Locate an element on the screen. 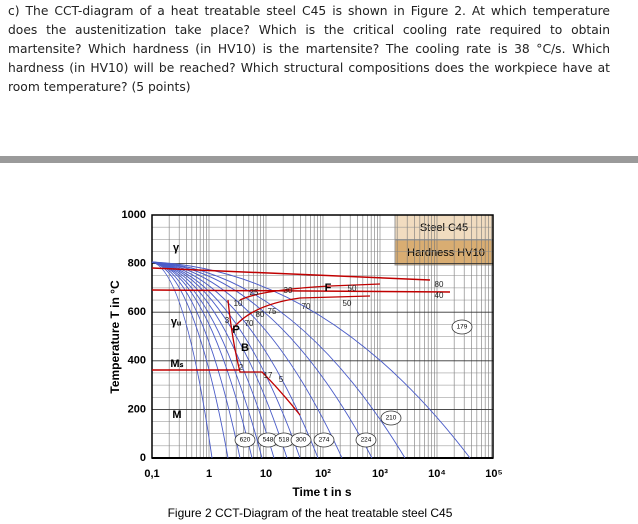  phase-label: γᵤ is located at coordinates (176, 322).